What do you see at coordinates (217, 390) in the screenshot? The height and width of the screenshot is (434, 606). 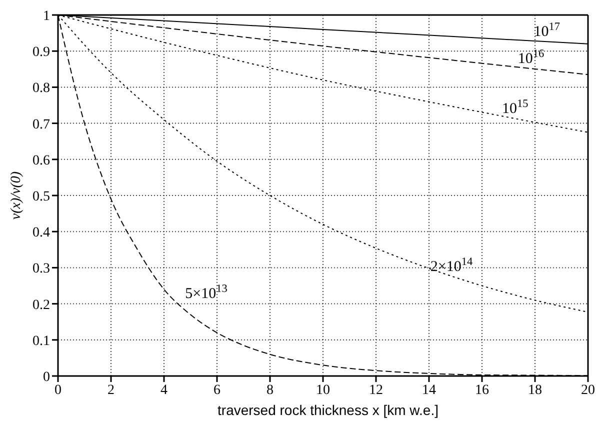 I see `x-tick-label: 6` at bounding box center [217, 390].